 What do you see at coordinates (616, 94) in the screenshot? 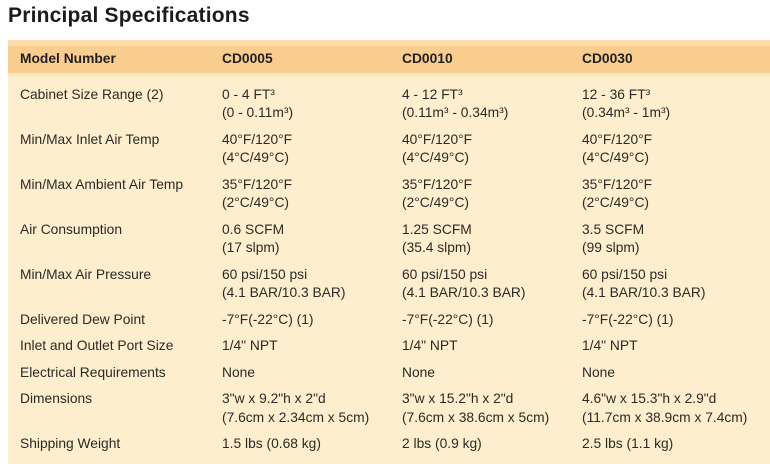
I see `spec-value-line: 12 - 36 FT³` at bounding box center [616, 94].